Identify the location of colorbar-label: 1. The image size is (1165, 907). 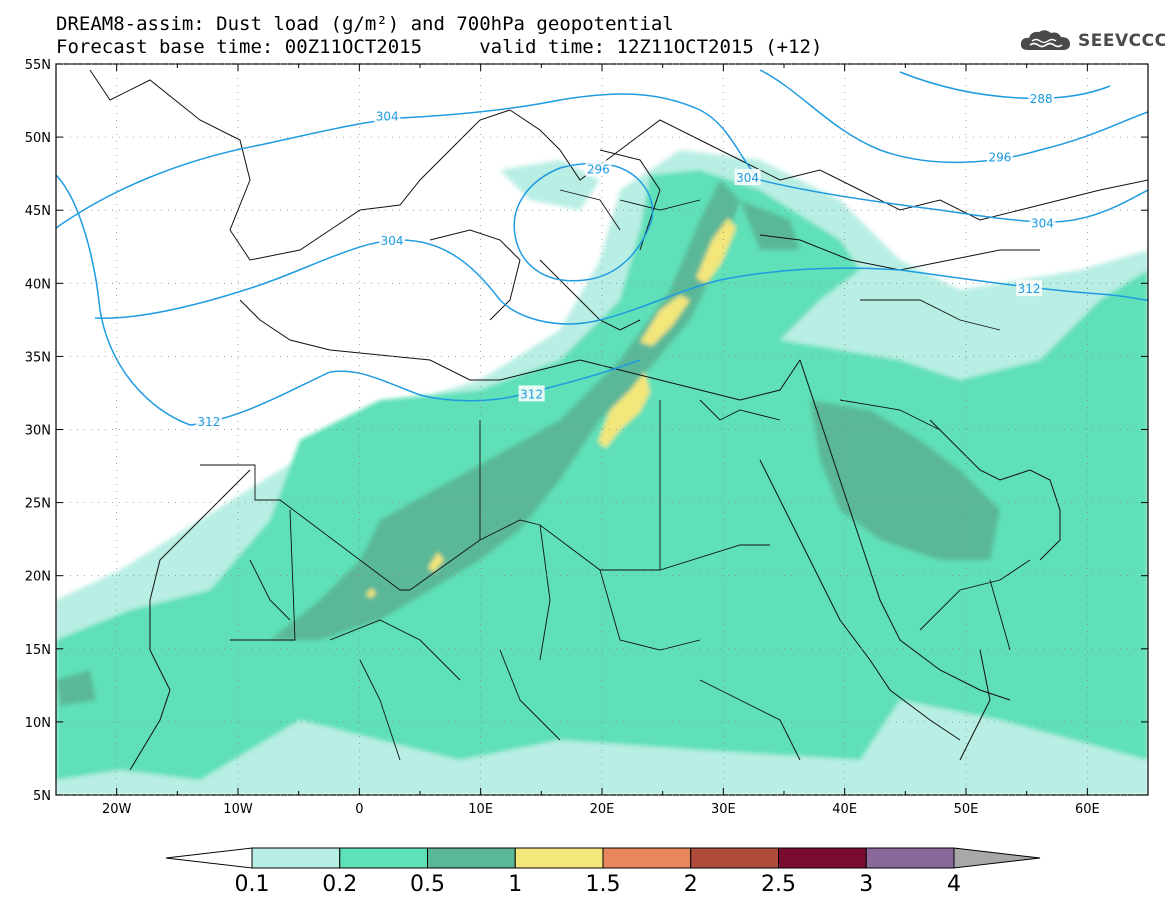
(515, 884).